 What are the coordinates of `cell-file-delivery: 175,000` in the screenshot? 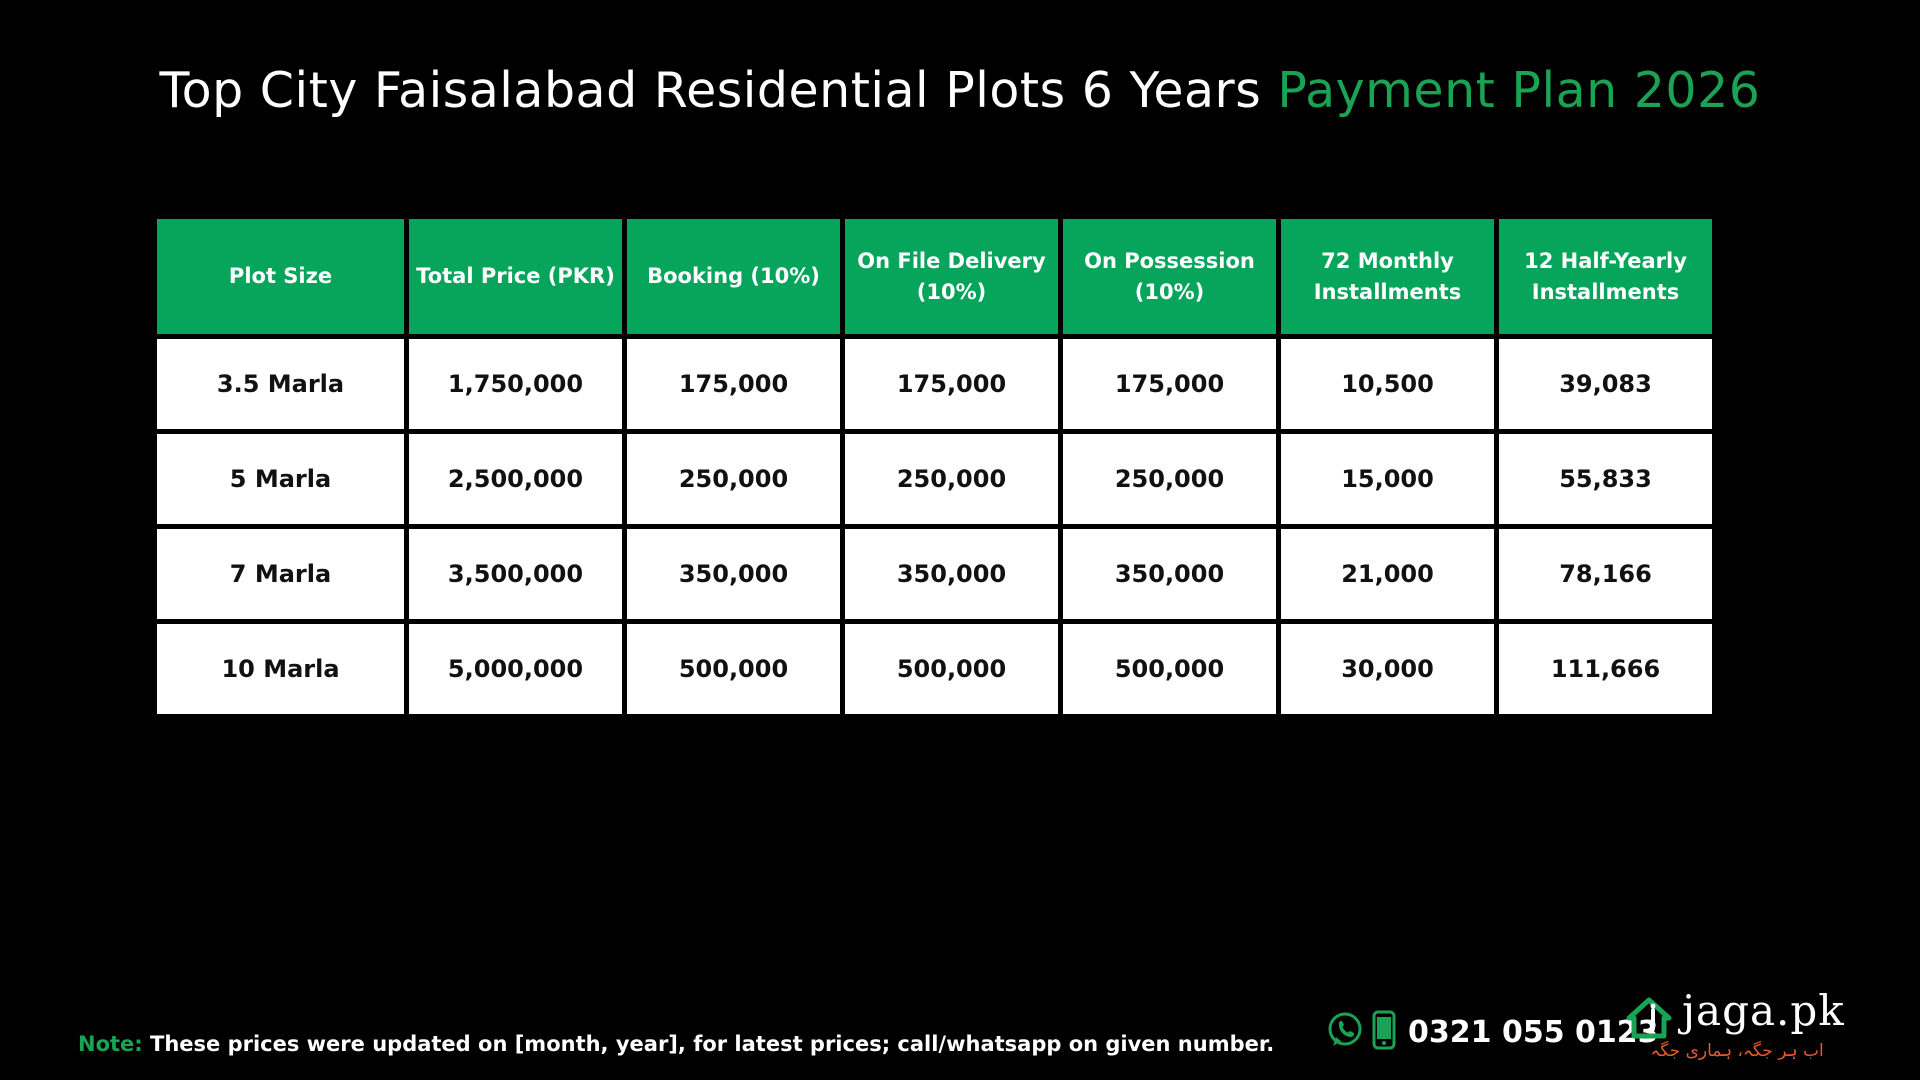 It's located at (951, 384).